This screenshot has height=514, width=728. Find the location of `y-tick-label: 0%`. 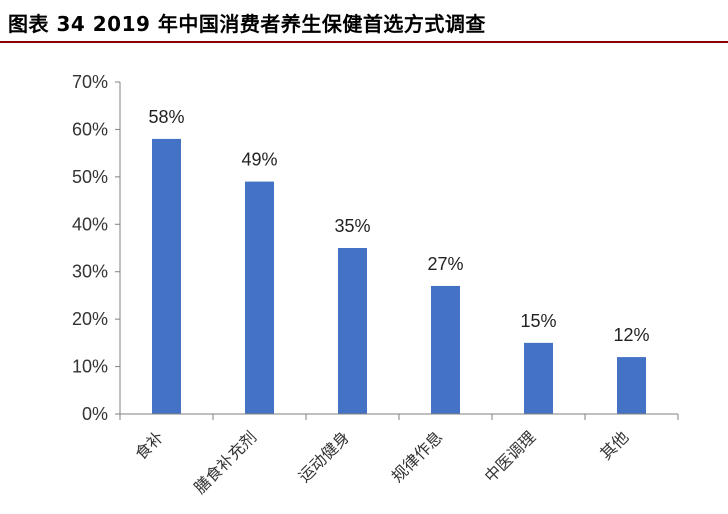

y-tick-label: 0% is located at coordinates (95, 414).